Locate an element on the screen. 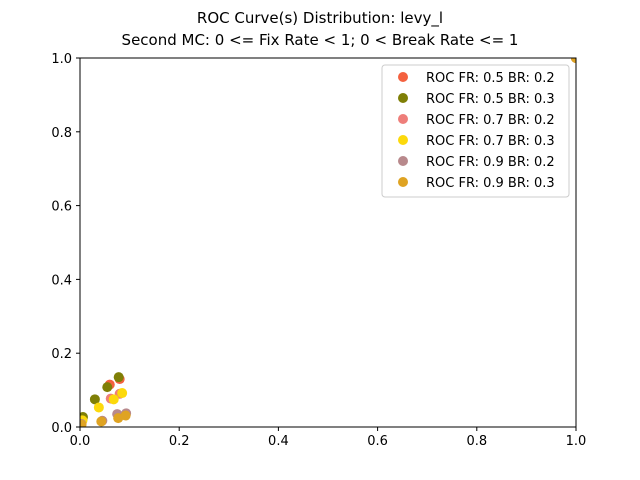 Image resolution: width=640 pixels, height=480 pixels. data-point-s5-p1 is located at coordinates (83, 423).